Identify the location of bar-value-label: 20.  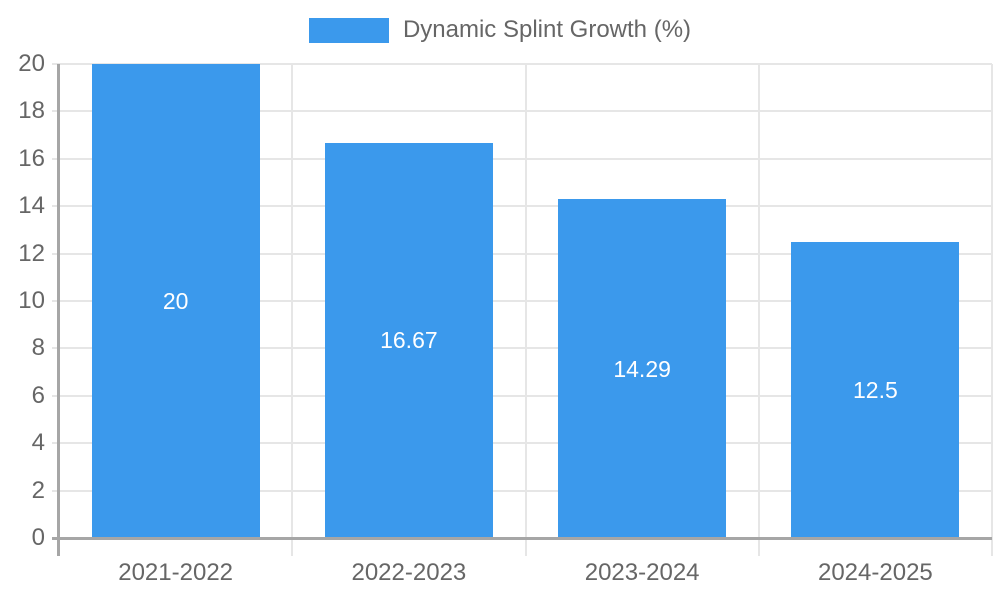
(175, 301).